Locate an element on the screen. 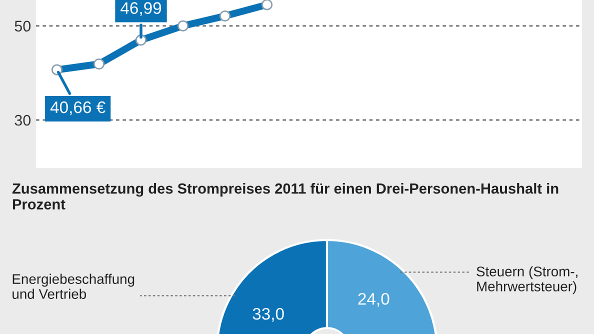 The width and height of the screenshot is (594, 334). slice-label: Energiebeschaffung und Vertrieb is located at coordinates (73, 286).